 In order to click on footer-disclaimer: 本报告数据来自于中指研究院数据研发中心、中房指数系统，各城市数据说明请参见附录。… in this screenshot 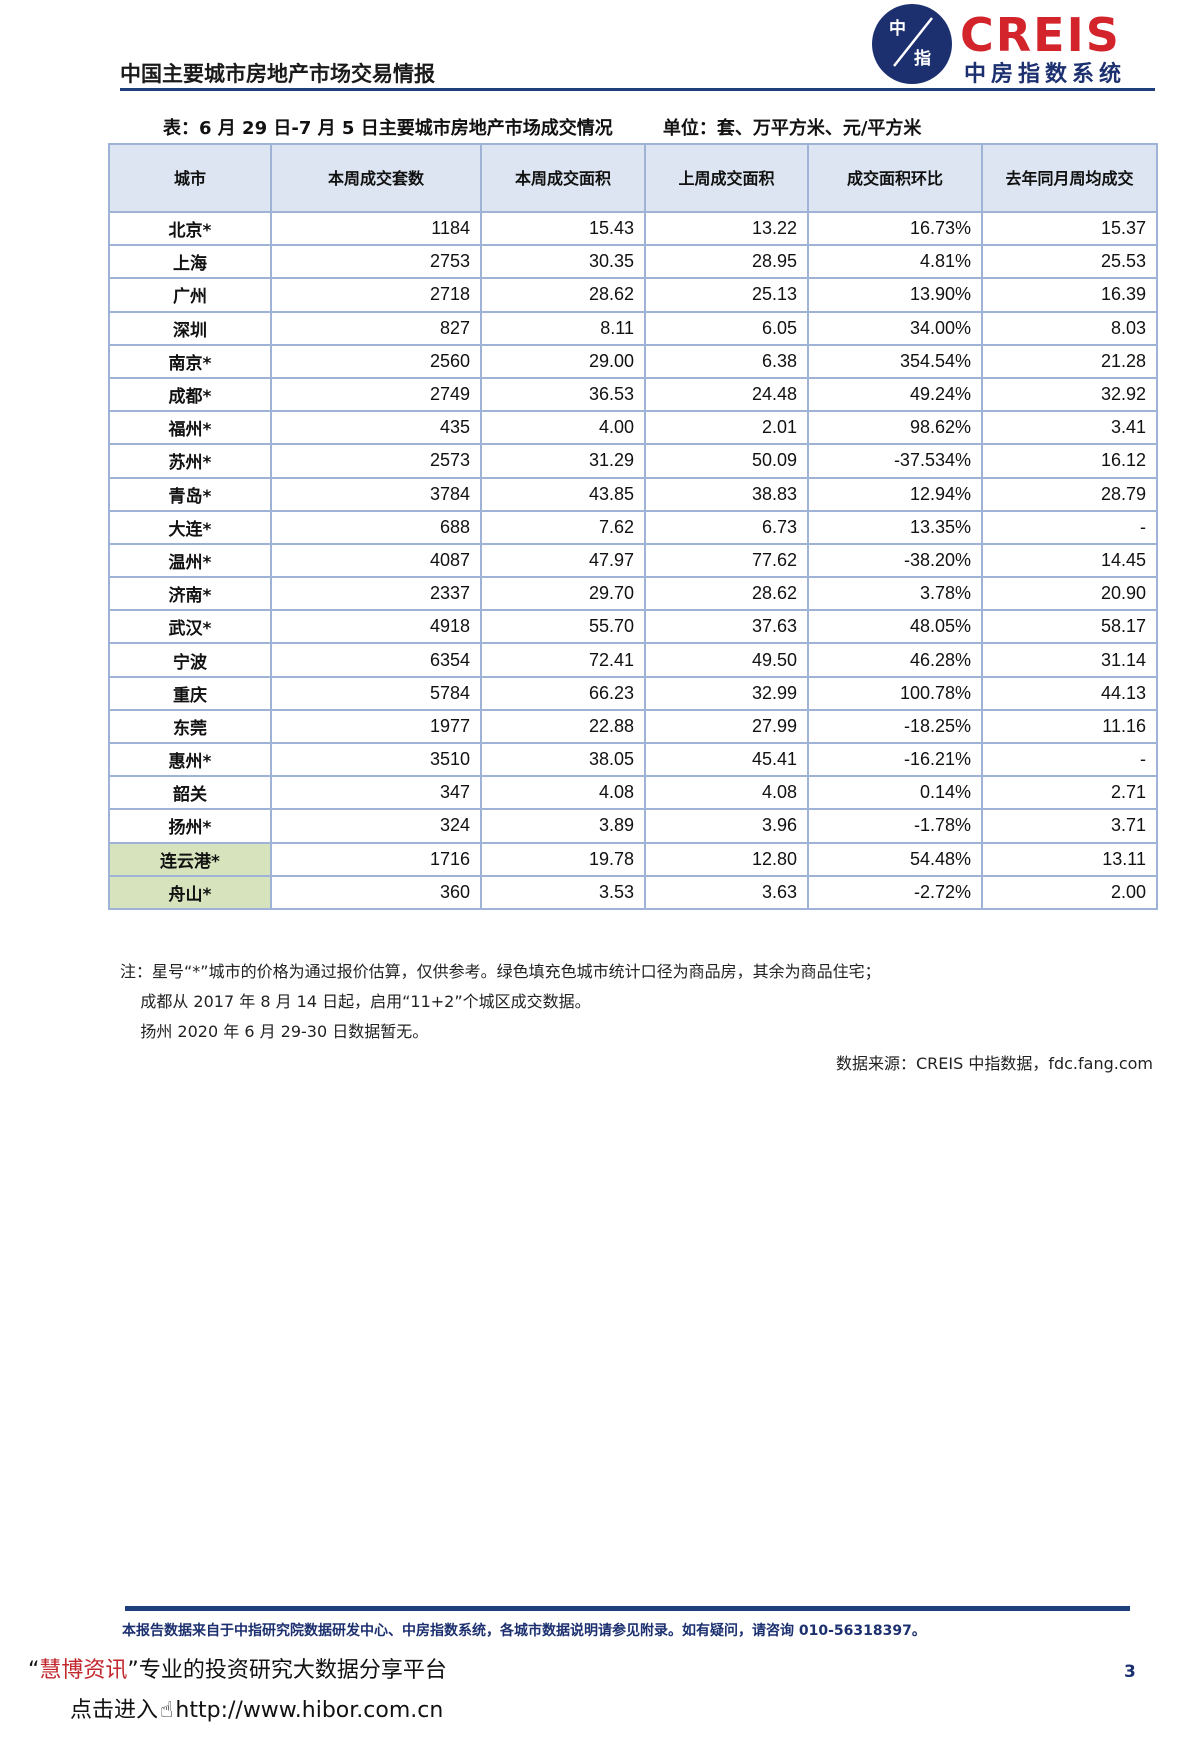, I will do `click(524, 1631)`.